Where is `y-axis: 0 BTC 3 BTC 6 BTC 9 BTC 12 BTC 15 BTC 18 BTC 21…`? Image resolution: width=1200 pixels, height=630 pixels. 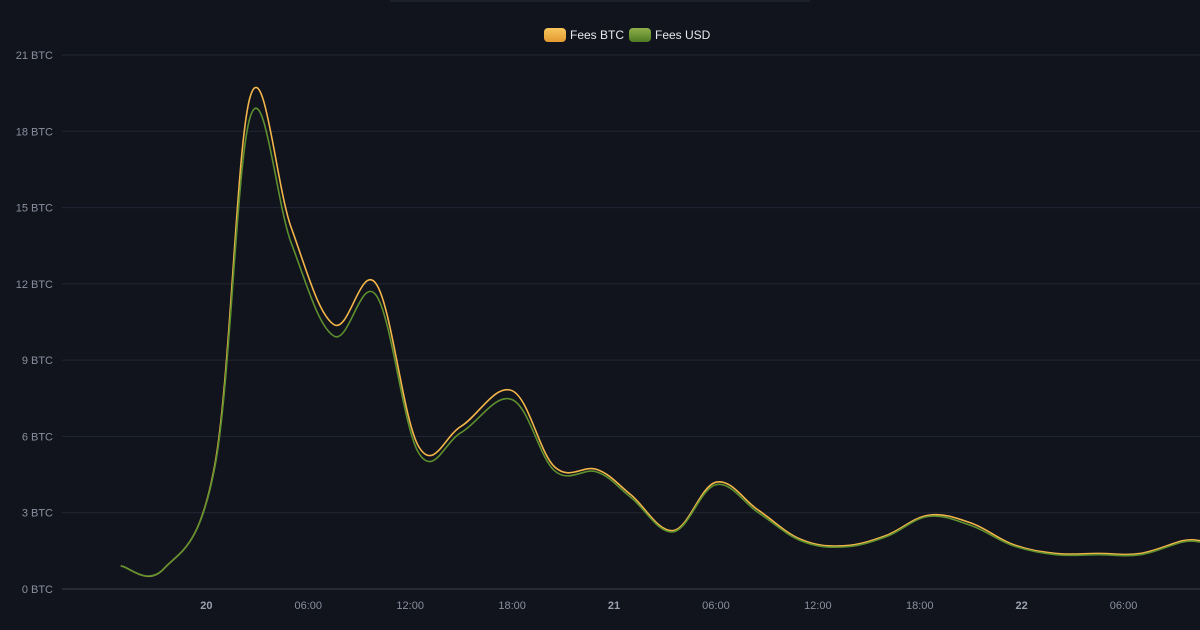 y-axis: 0 BTC 3 BTC 6 BTC 9 BTC 12 BTC 15 BTC 18 BTC 21… is located at coordinates (34, 323).